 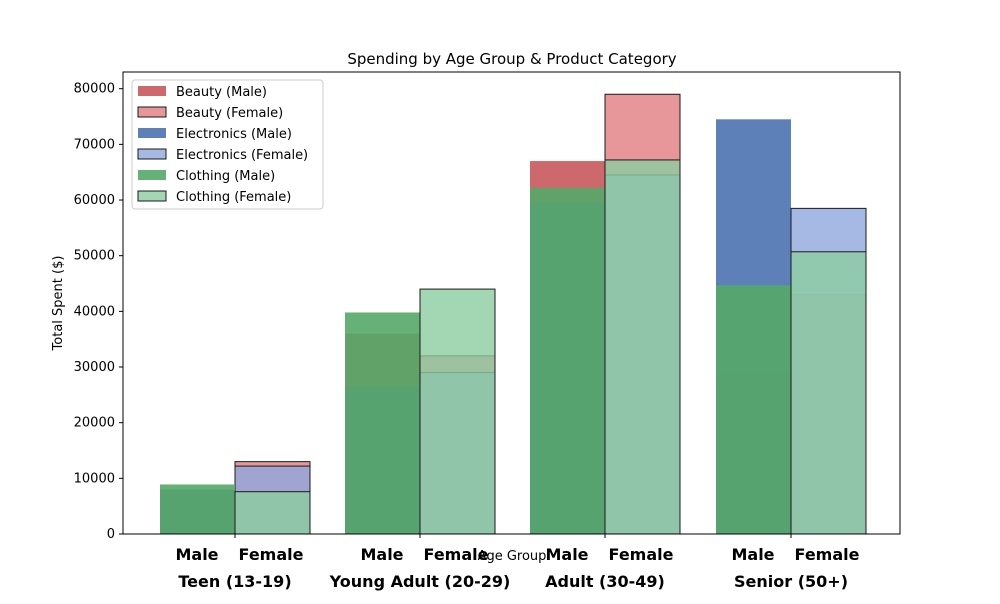 I want to click on chart-title: Spending by Age Group & Product Category, so click(x=511, y=59).